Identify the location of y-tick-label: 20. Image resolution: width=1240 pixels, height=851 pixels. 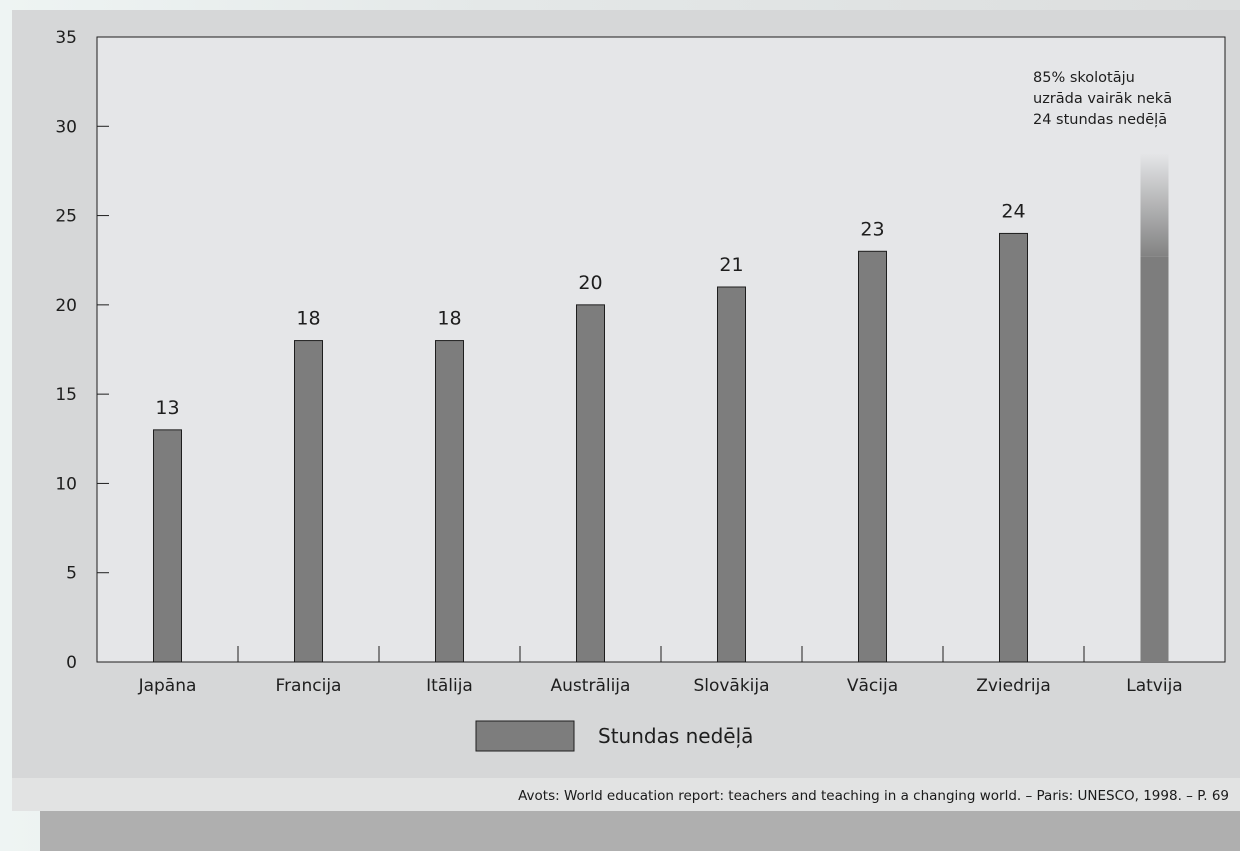
(66, 306).